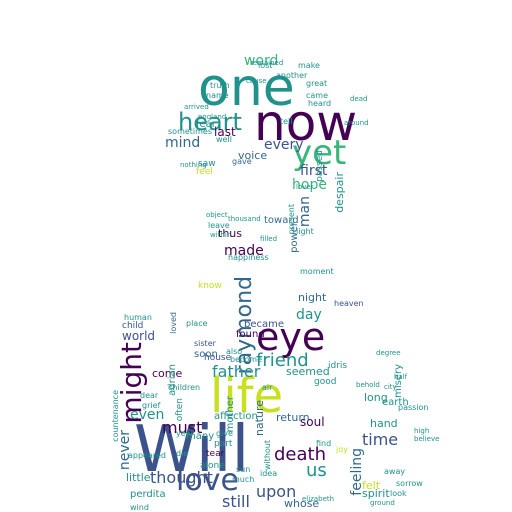 The height and width of the screenshot is (512, 512). I want to click on word-away: away, so click(395, 471).